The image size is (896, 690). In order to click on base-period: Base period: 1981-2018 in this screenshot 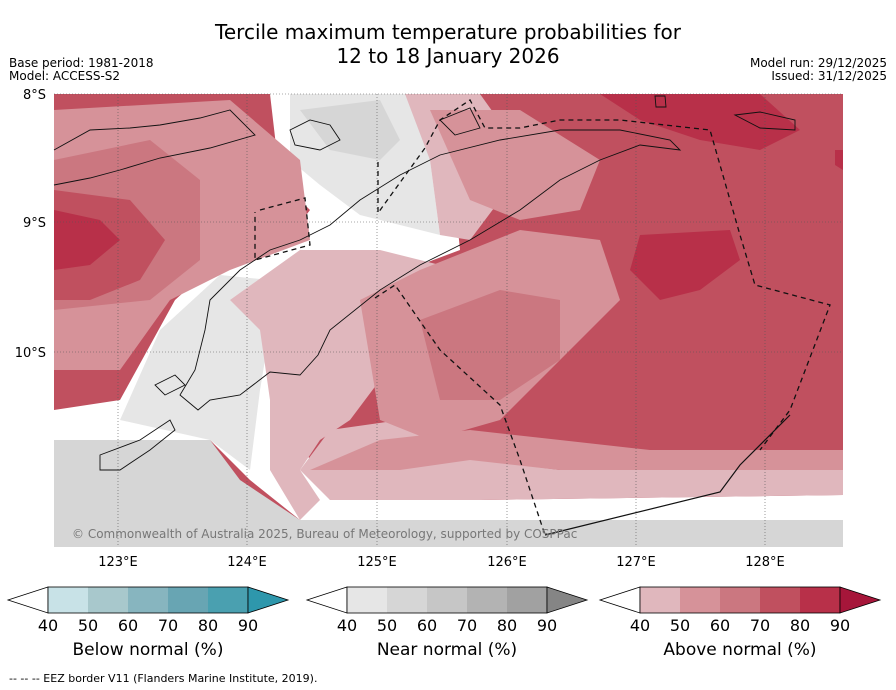, I will do `click(81, 63)`.